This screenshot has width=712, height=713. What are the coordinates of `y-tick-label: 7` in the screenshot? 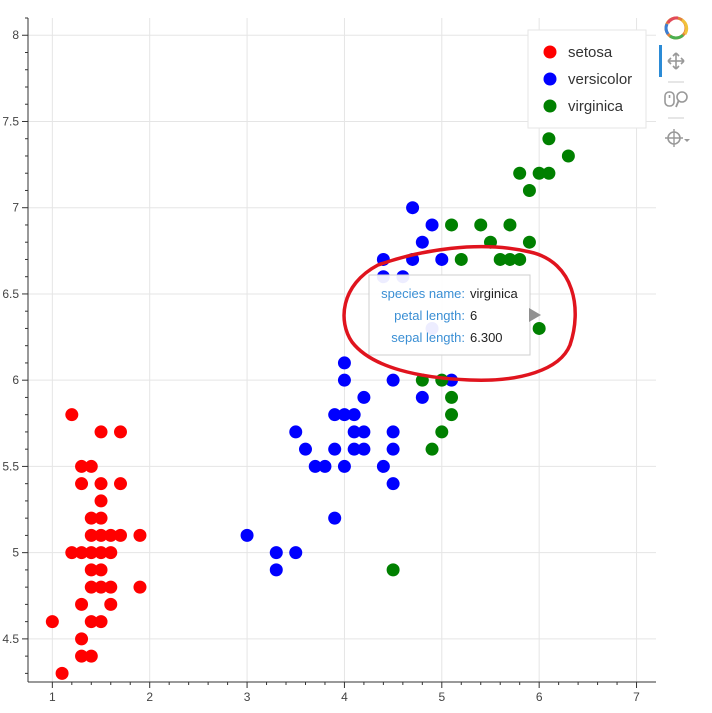 It's located at (15, 208).